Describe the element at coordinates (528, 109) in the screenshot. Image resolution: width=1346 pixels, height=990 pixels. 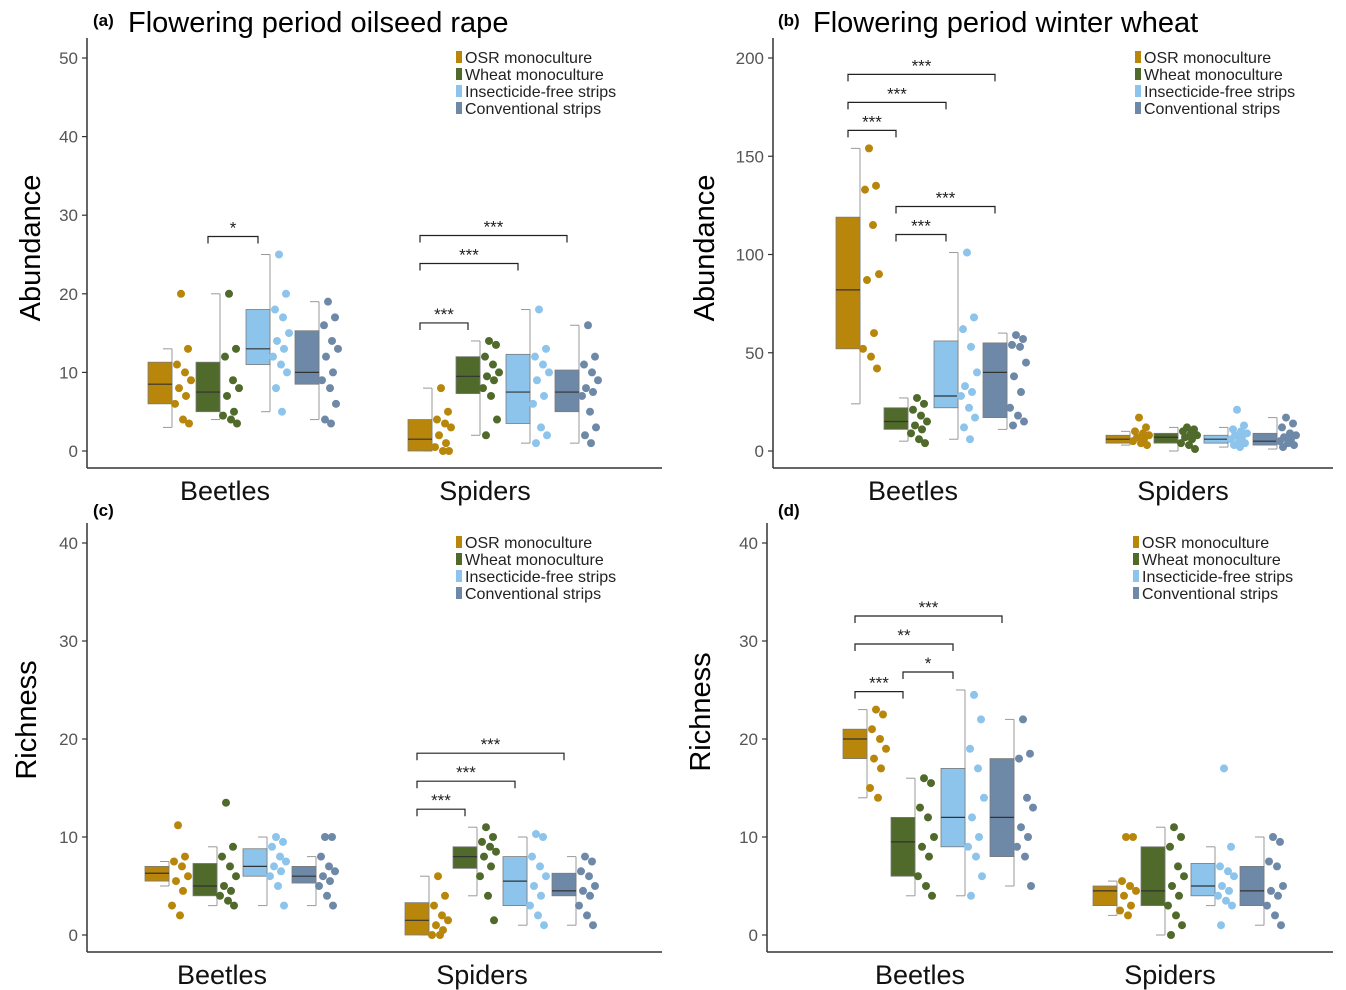
I see `legend-item: Conventional strips` at that location.